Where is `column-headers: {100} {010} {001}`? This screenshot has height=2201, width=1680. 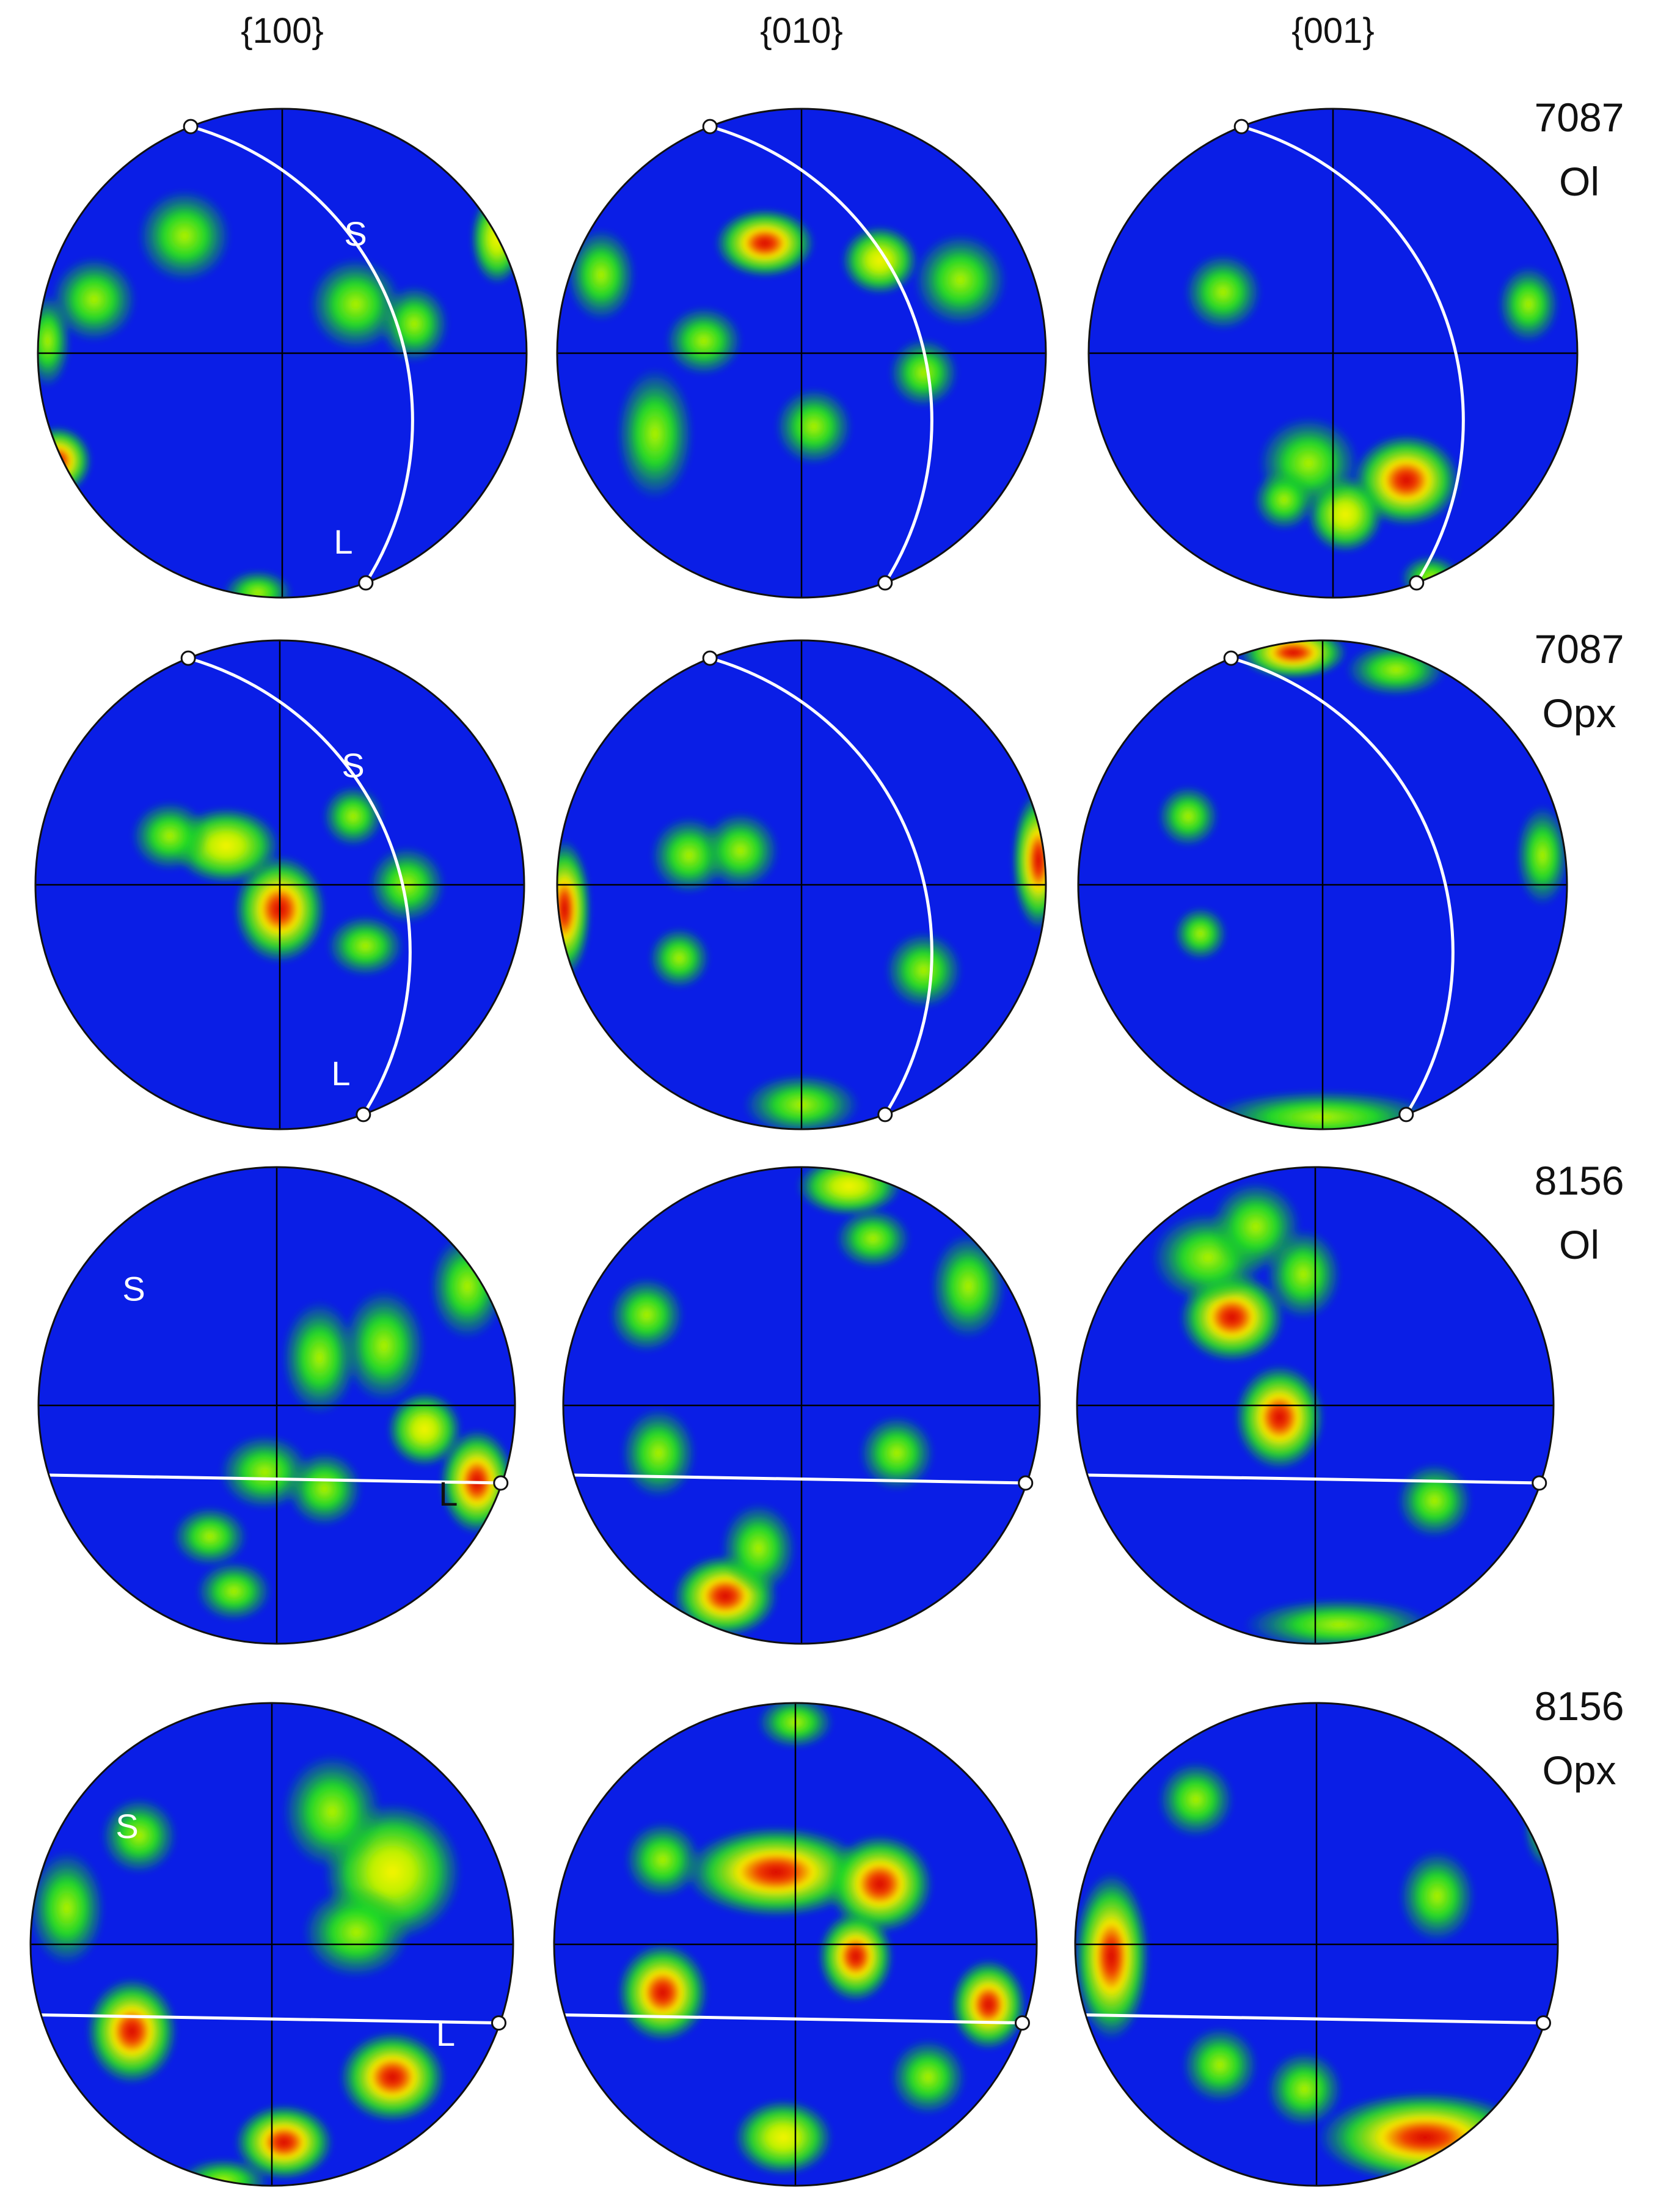 column-headers: {100} {010} {001} is located at coordinates (808, 31).